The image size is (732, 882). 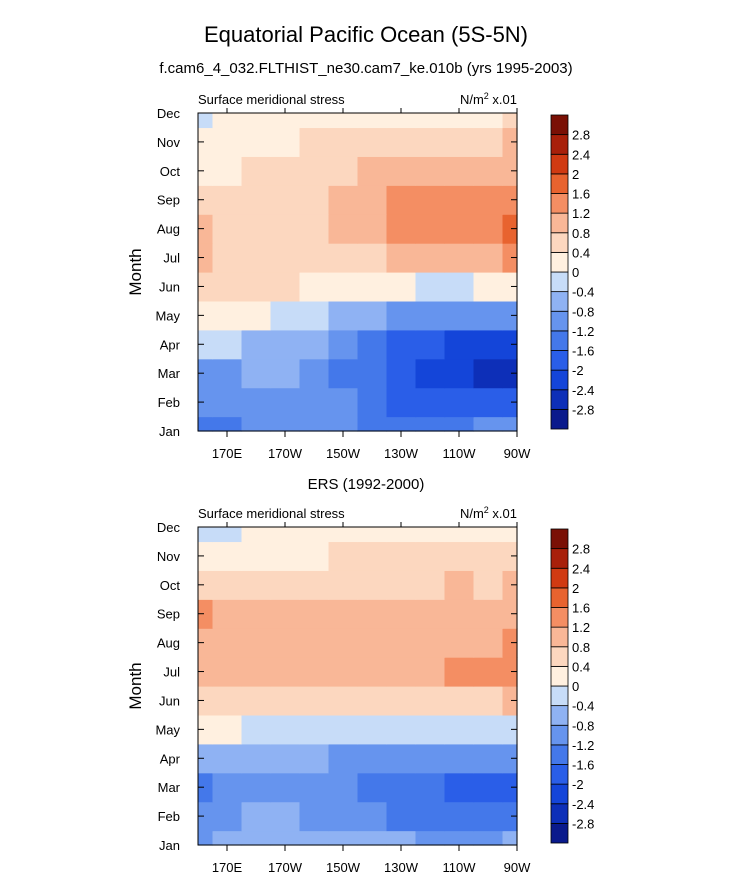 What do you see at coordinates (583, 390) in the screenshot?
I see `panel-1-colorbar-label: -2.4` at bounding box center [583, 390].